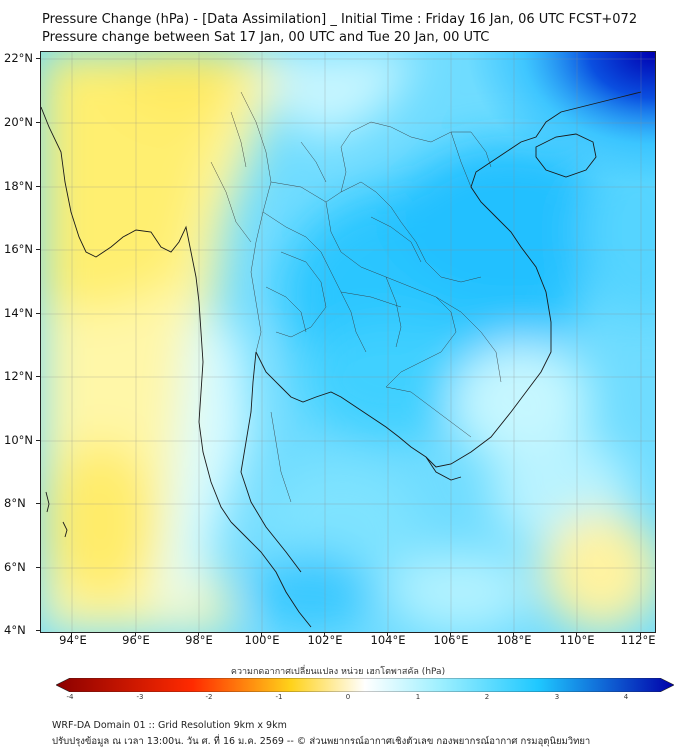  I want to click on lon-label-110e: 110°E, so click(577, 640).